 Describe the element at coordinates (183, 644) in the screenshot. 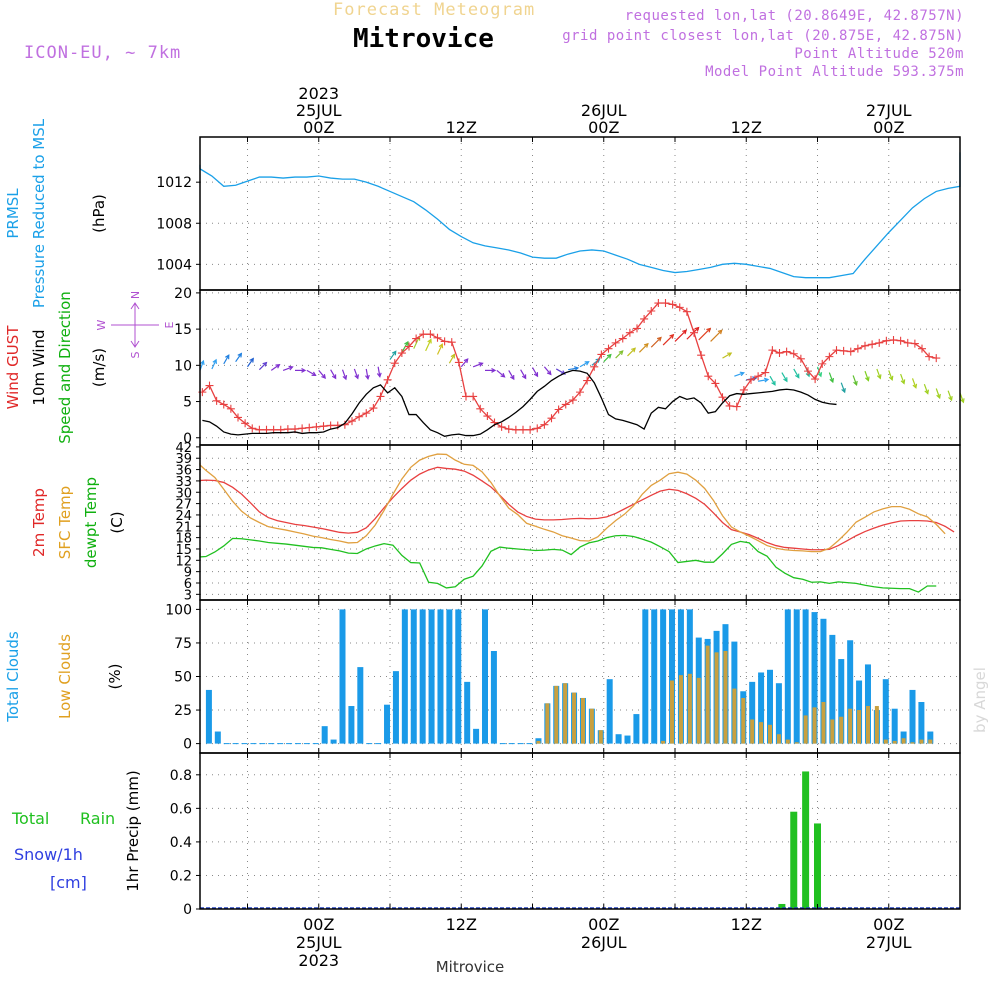

I see `y-tick-label: 75` at that location.